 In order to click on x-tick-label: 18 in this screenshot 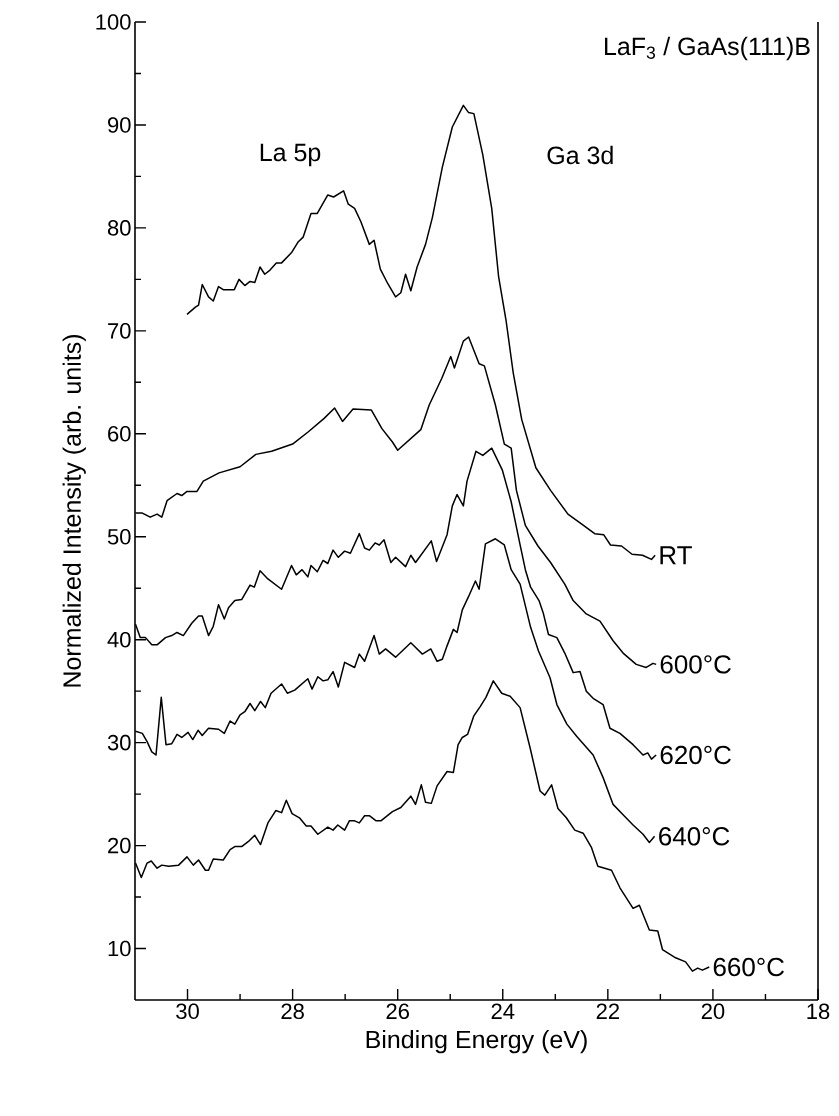, I will do `click(818, 1011)`.